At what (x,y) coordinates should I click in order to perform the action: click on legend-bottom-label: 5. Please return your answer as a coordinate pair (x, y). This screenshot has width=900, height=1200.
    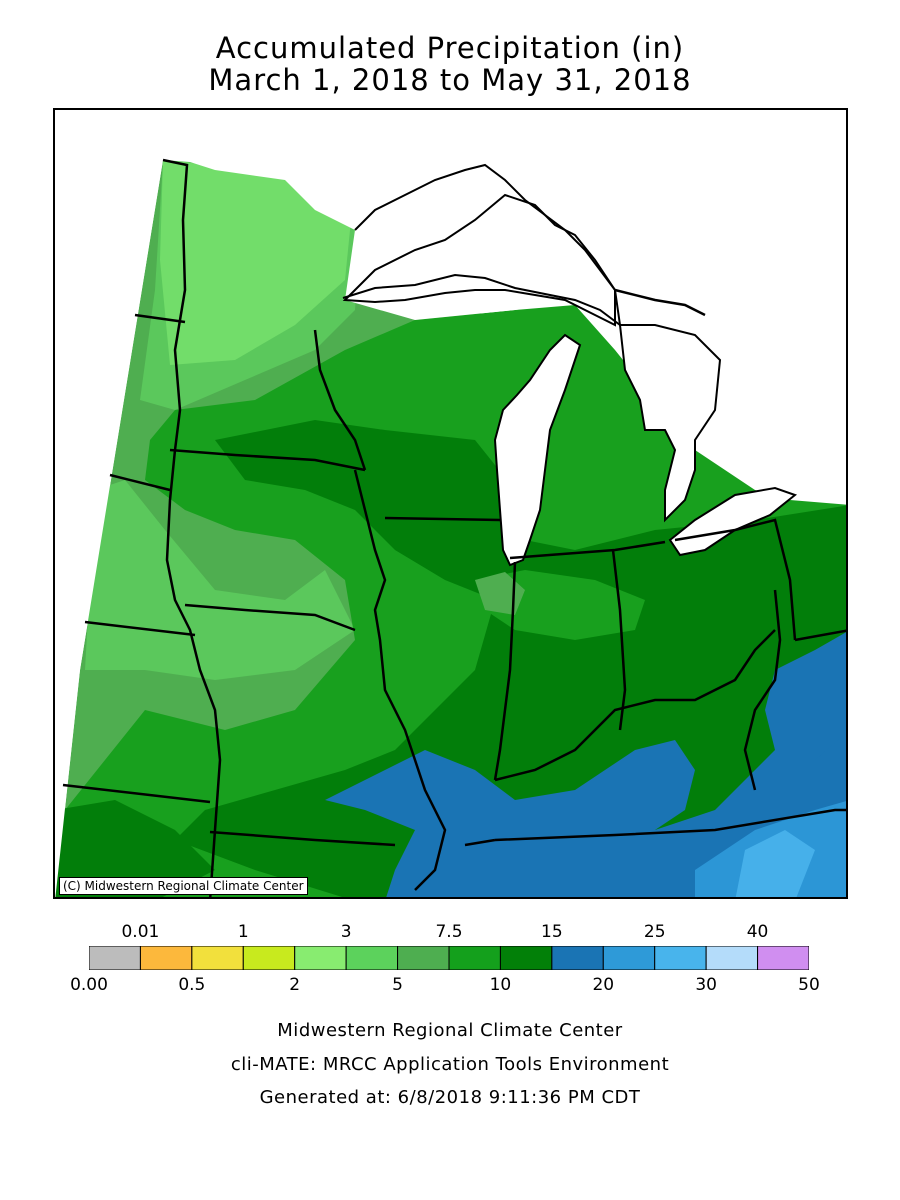
    Looking at the image, I should click on (397, 985).